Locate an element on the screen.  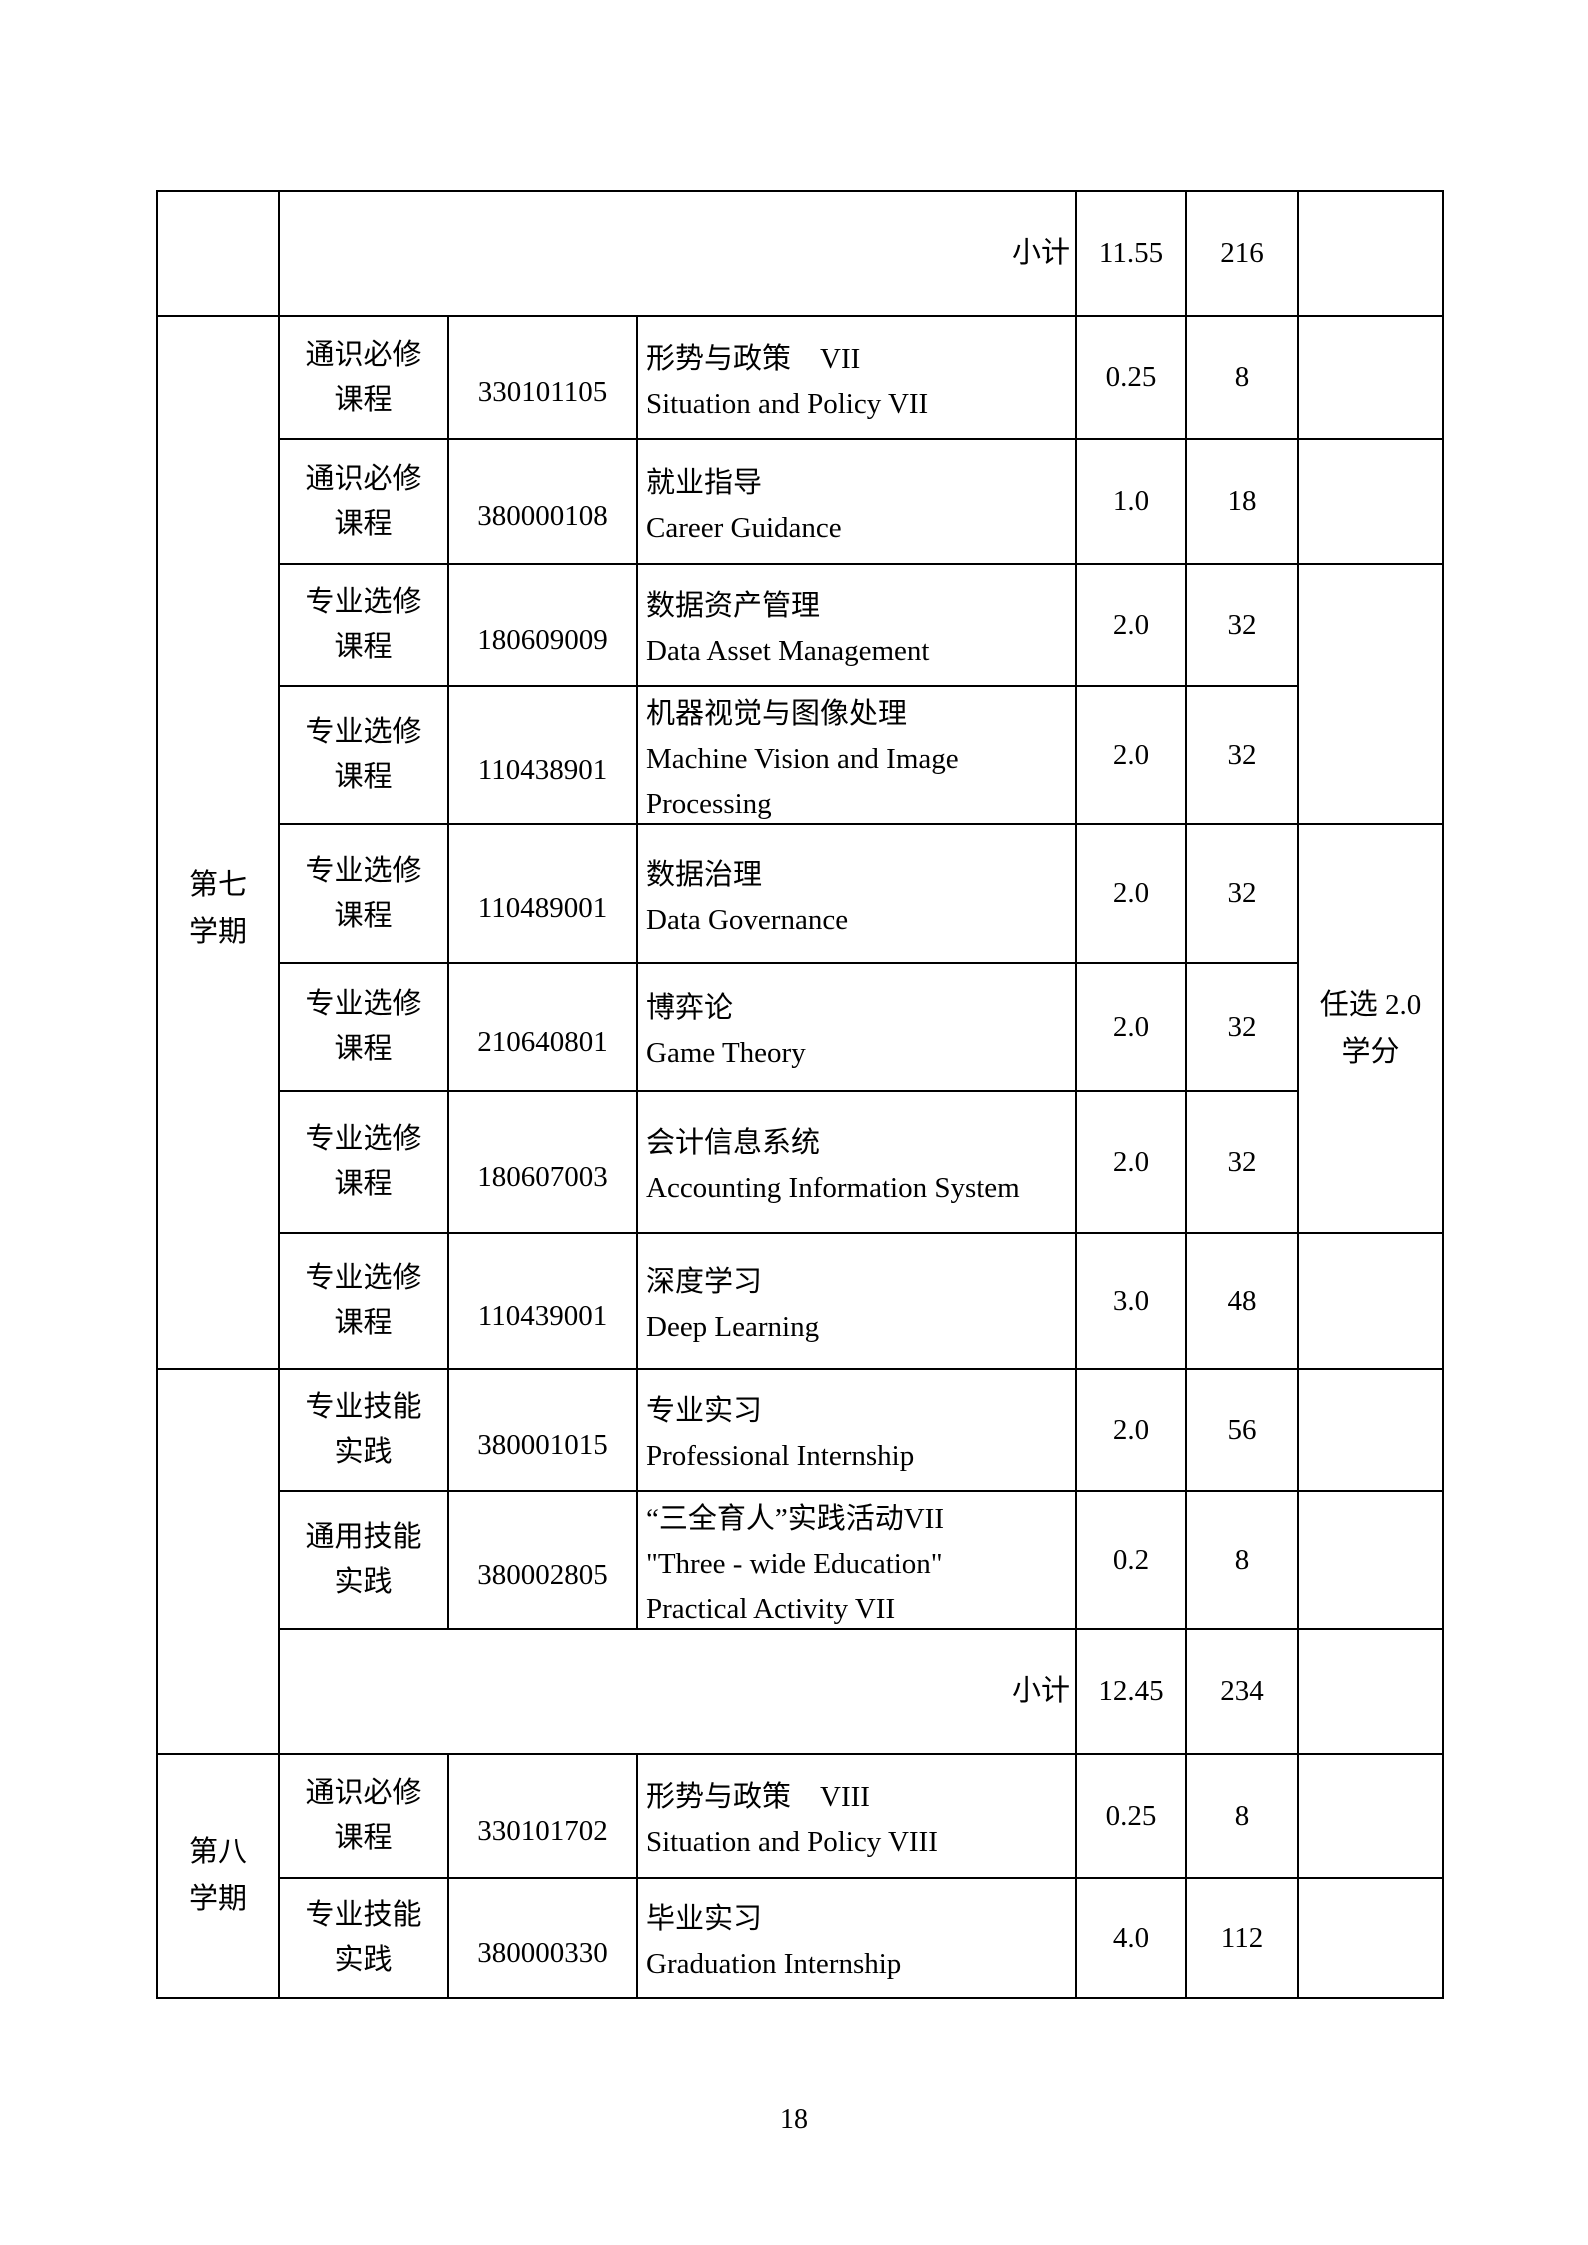
hours-cell: 56 is located at coordinates (1242, 1430).